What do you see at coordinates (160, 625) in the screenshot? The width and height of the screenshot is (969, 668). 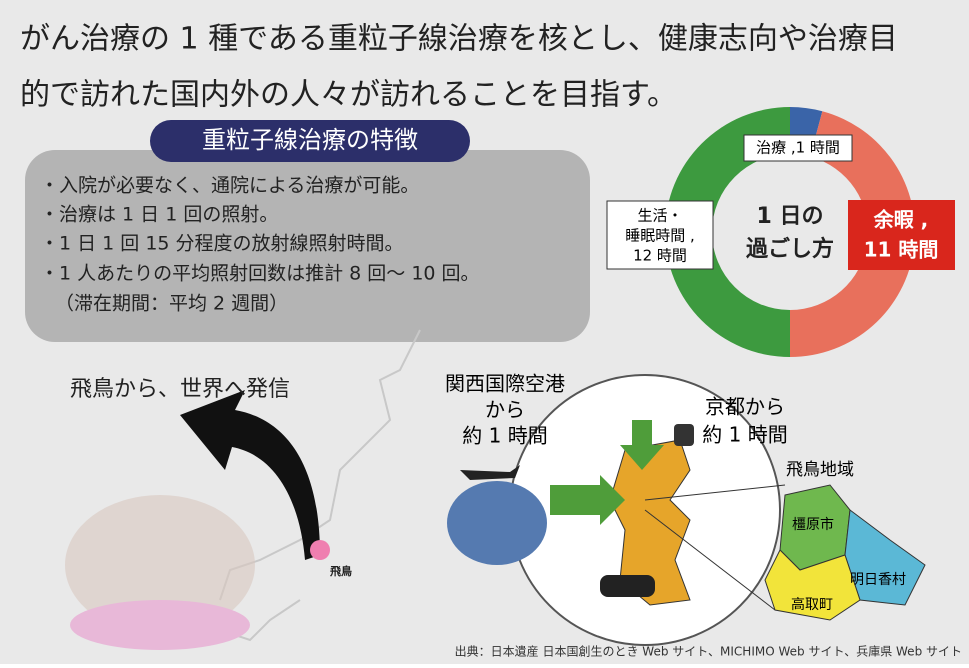 I see `illustration-cloud` at bounding box center [160, 625].